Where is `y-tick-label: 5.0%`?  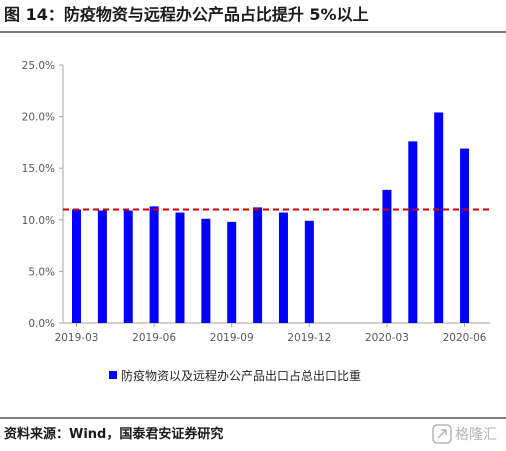
y-tick-label: 5.0% is located at coordinates (41, 272).